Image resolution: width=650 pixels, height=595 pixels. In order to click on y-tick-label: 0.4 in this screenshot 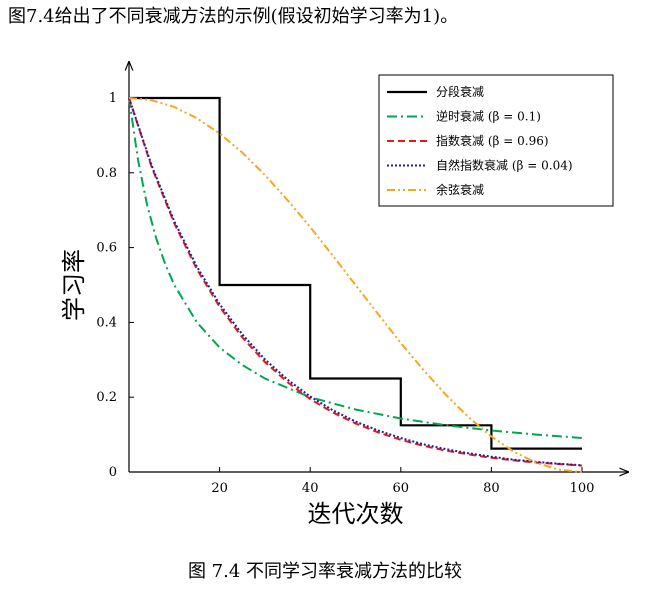, I will do `click(106, 322)`.